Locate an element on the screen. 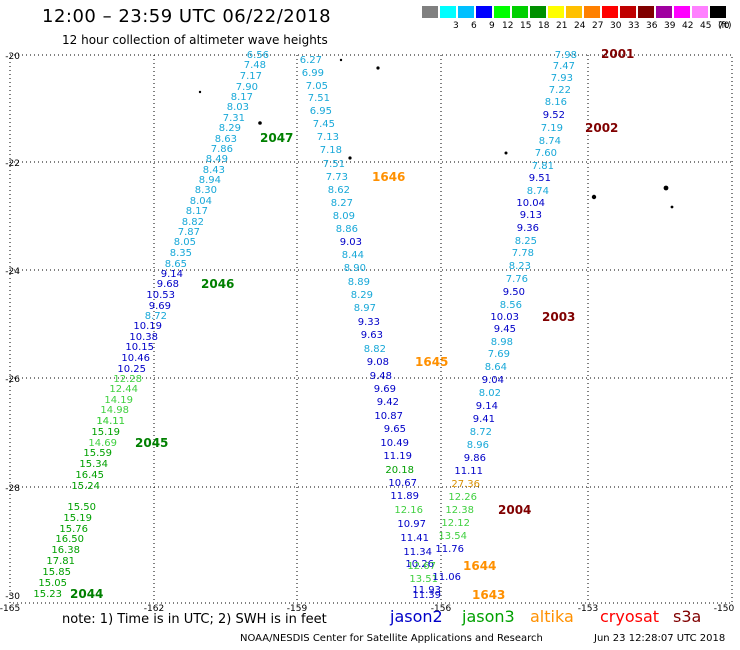 This screenshot has height=650, width=740. wave-height-value: 7.87 is located at coordinates (189, 232).